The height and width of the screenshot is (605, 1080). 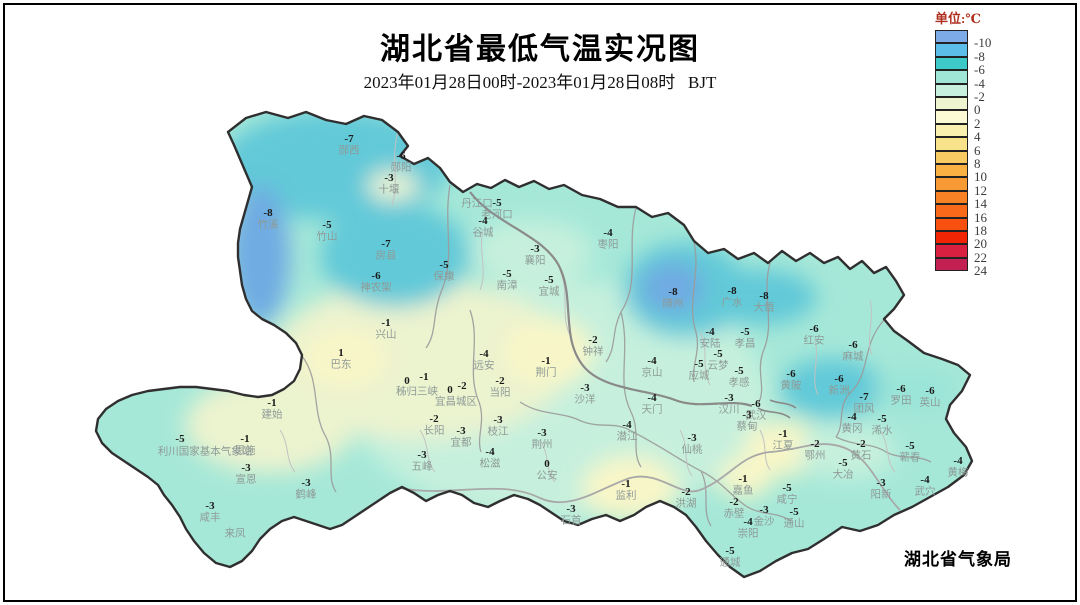 I want to click on station-name: 阳新, so click(x=881, y=495).